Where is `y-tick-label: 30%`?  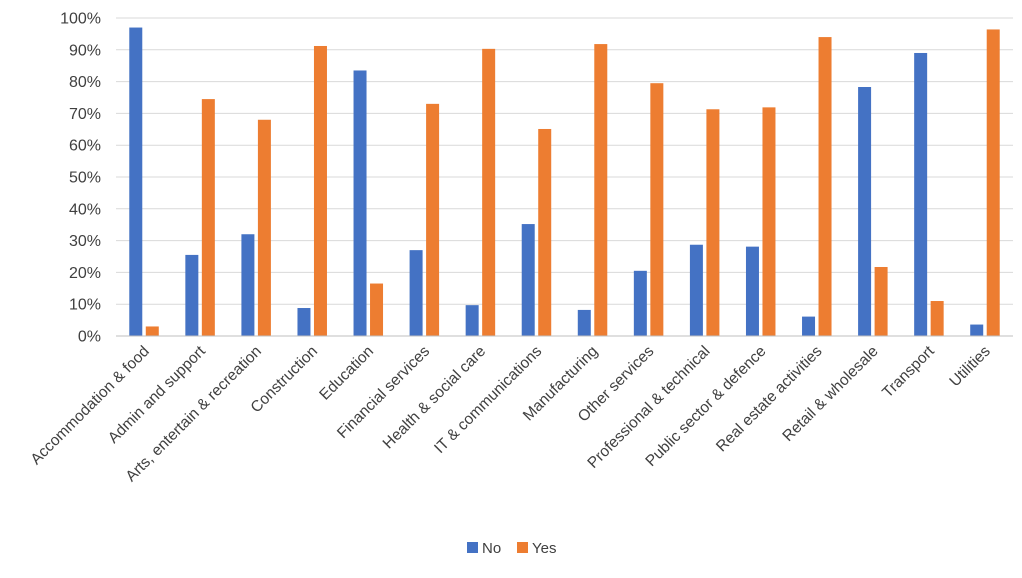
y-tick-label: 30% is located at coordinates (85, 241).